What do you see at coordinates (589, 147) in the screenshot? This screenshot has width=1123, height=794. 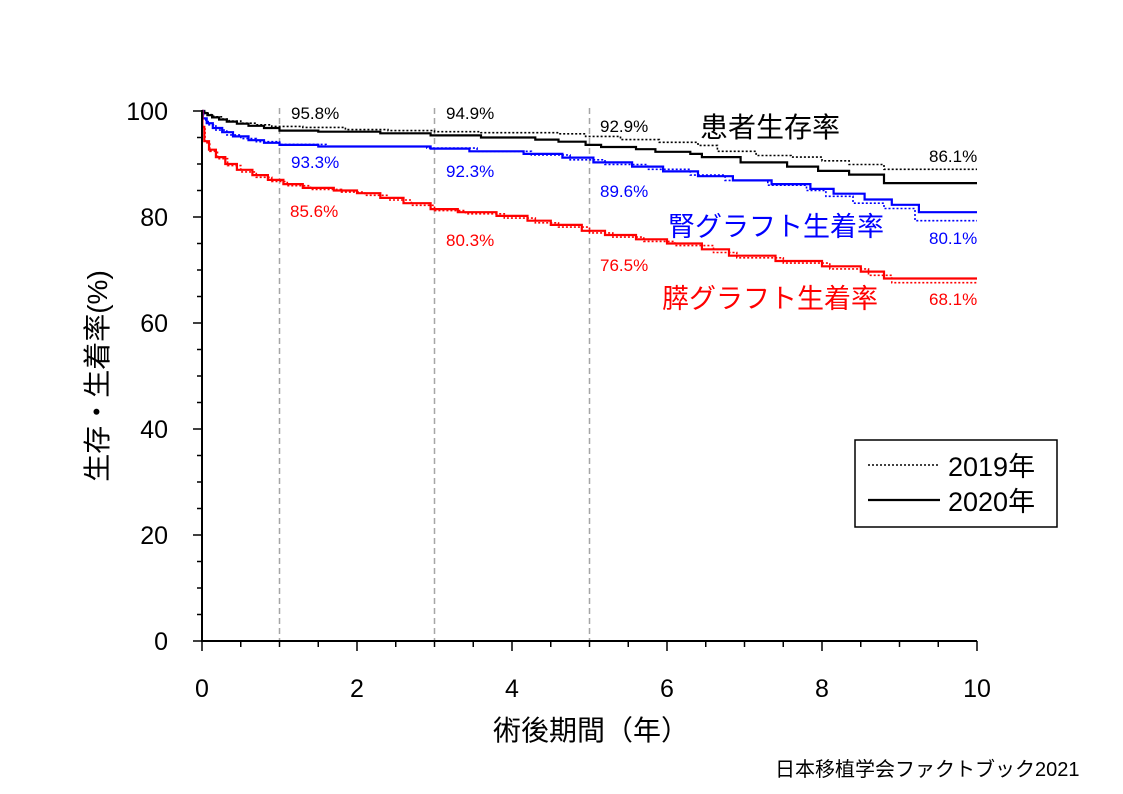 I see `series-patient-survival-2020` at bounding box center [589, 147].